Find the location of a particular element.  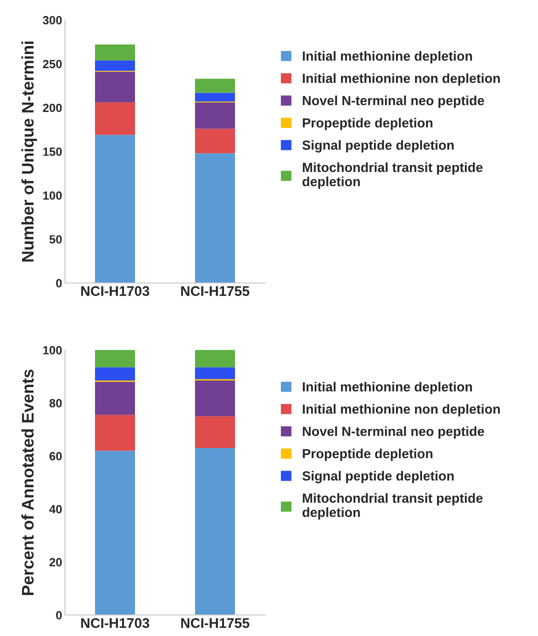

y-tick-label: 80 is located at coordinates (55, 403).